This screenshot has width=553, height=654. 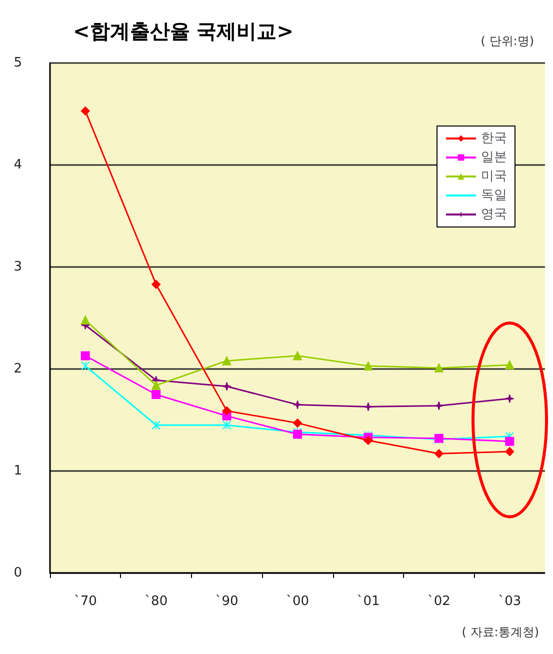 I want to click on legend-label: 독일, so click(x=494, y=195).